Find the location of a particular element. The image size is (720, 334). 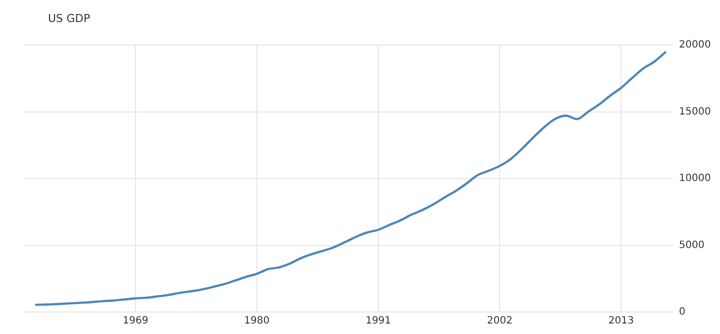

y-tick-label: 5000 is located at coordinates (691, 245).